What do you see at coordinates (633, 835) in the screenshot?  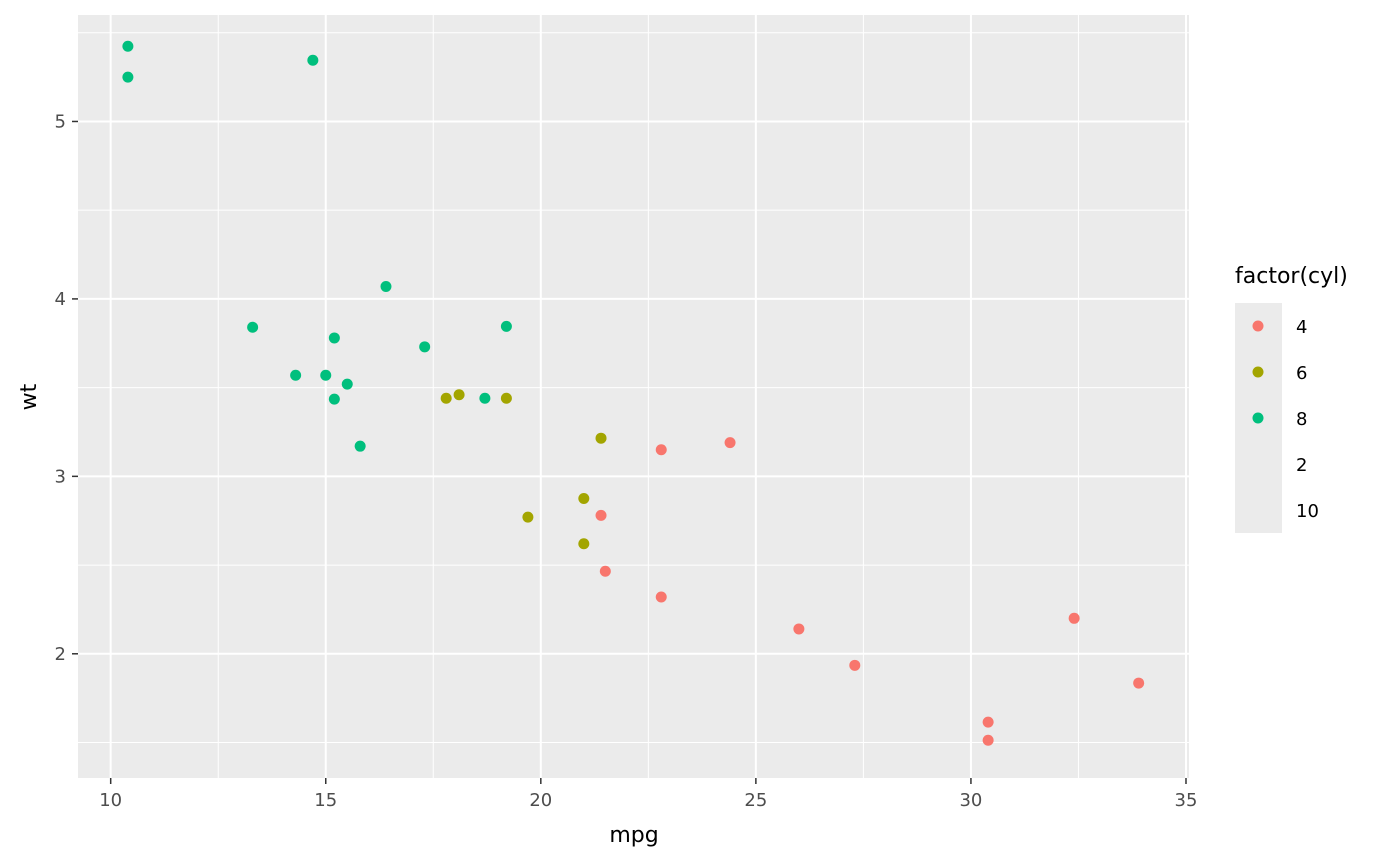 I see `x-axis-title: mpg` at bounding box center [633, 835].